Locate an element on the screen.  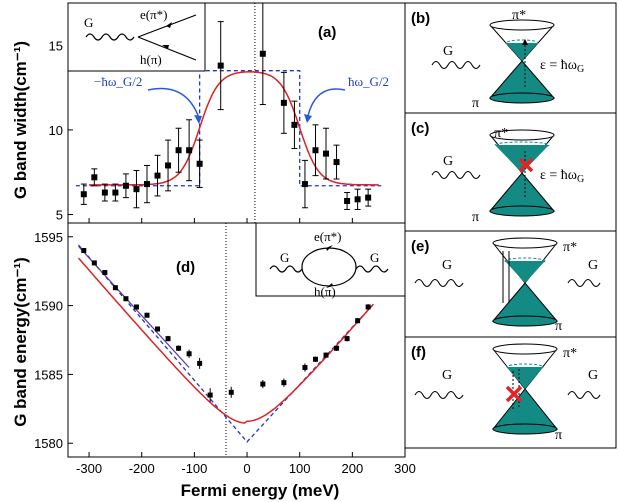
forbidden-cross-icon is located at coordinates (526, 165).